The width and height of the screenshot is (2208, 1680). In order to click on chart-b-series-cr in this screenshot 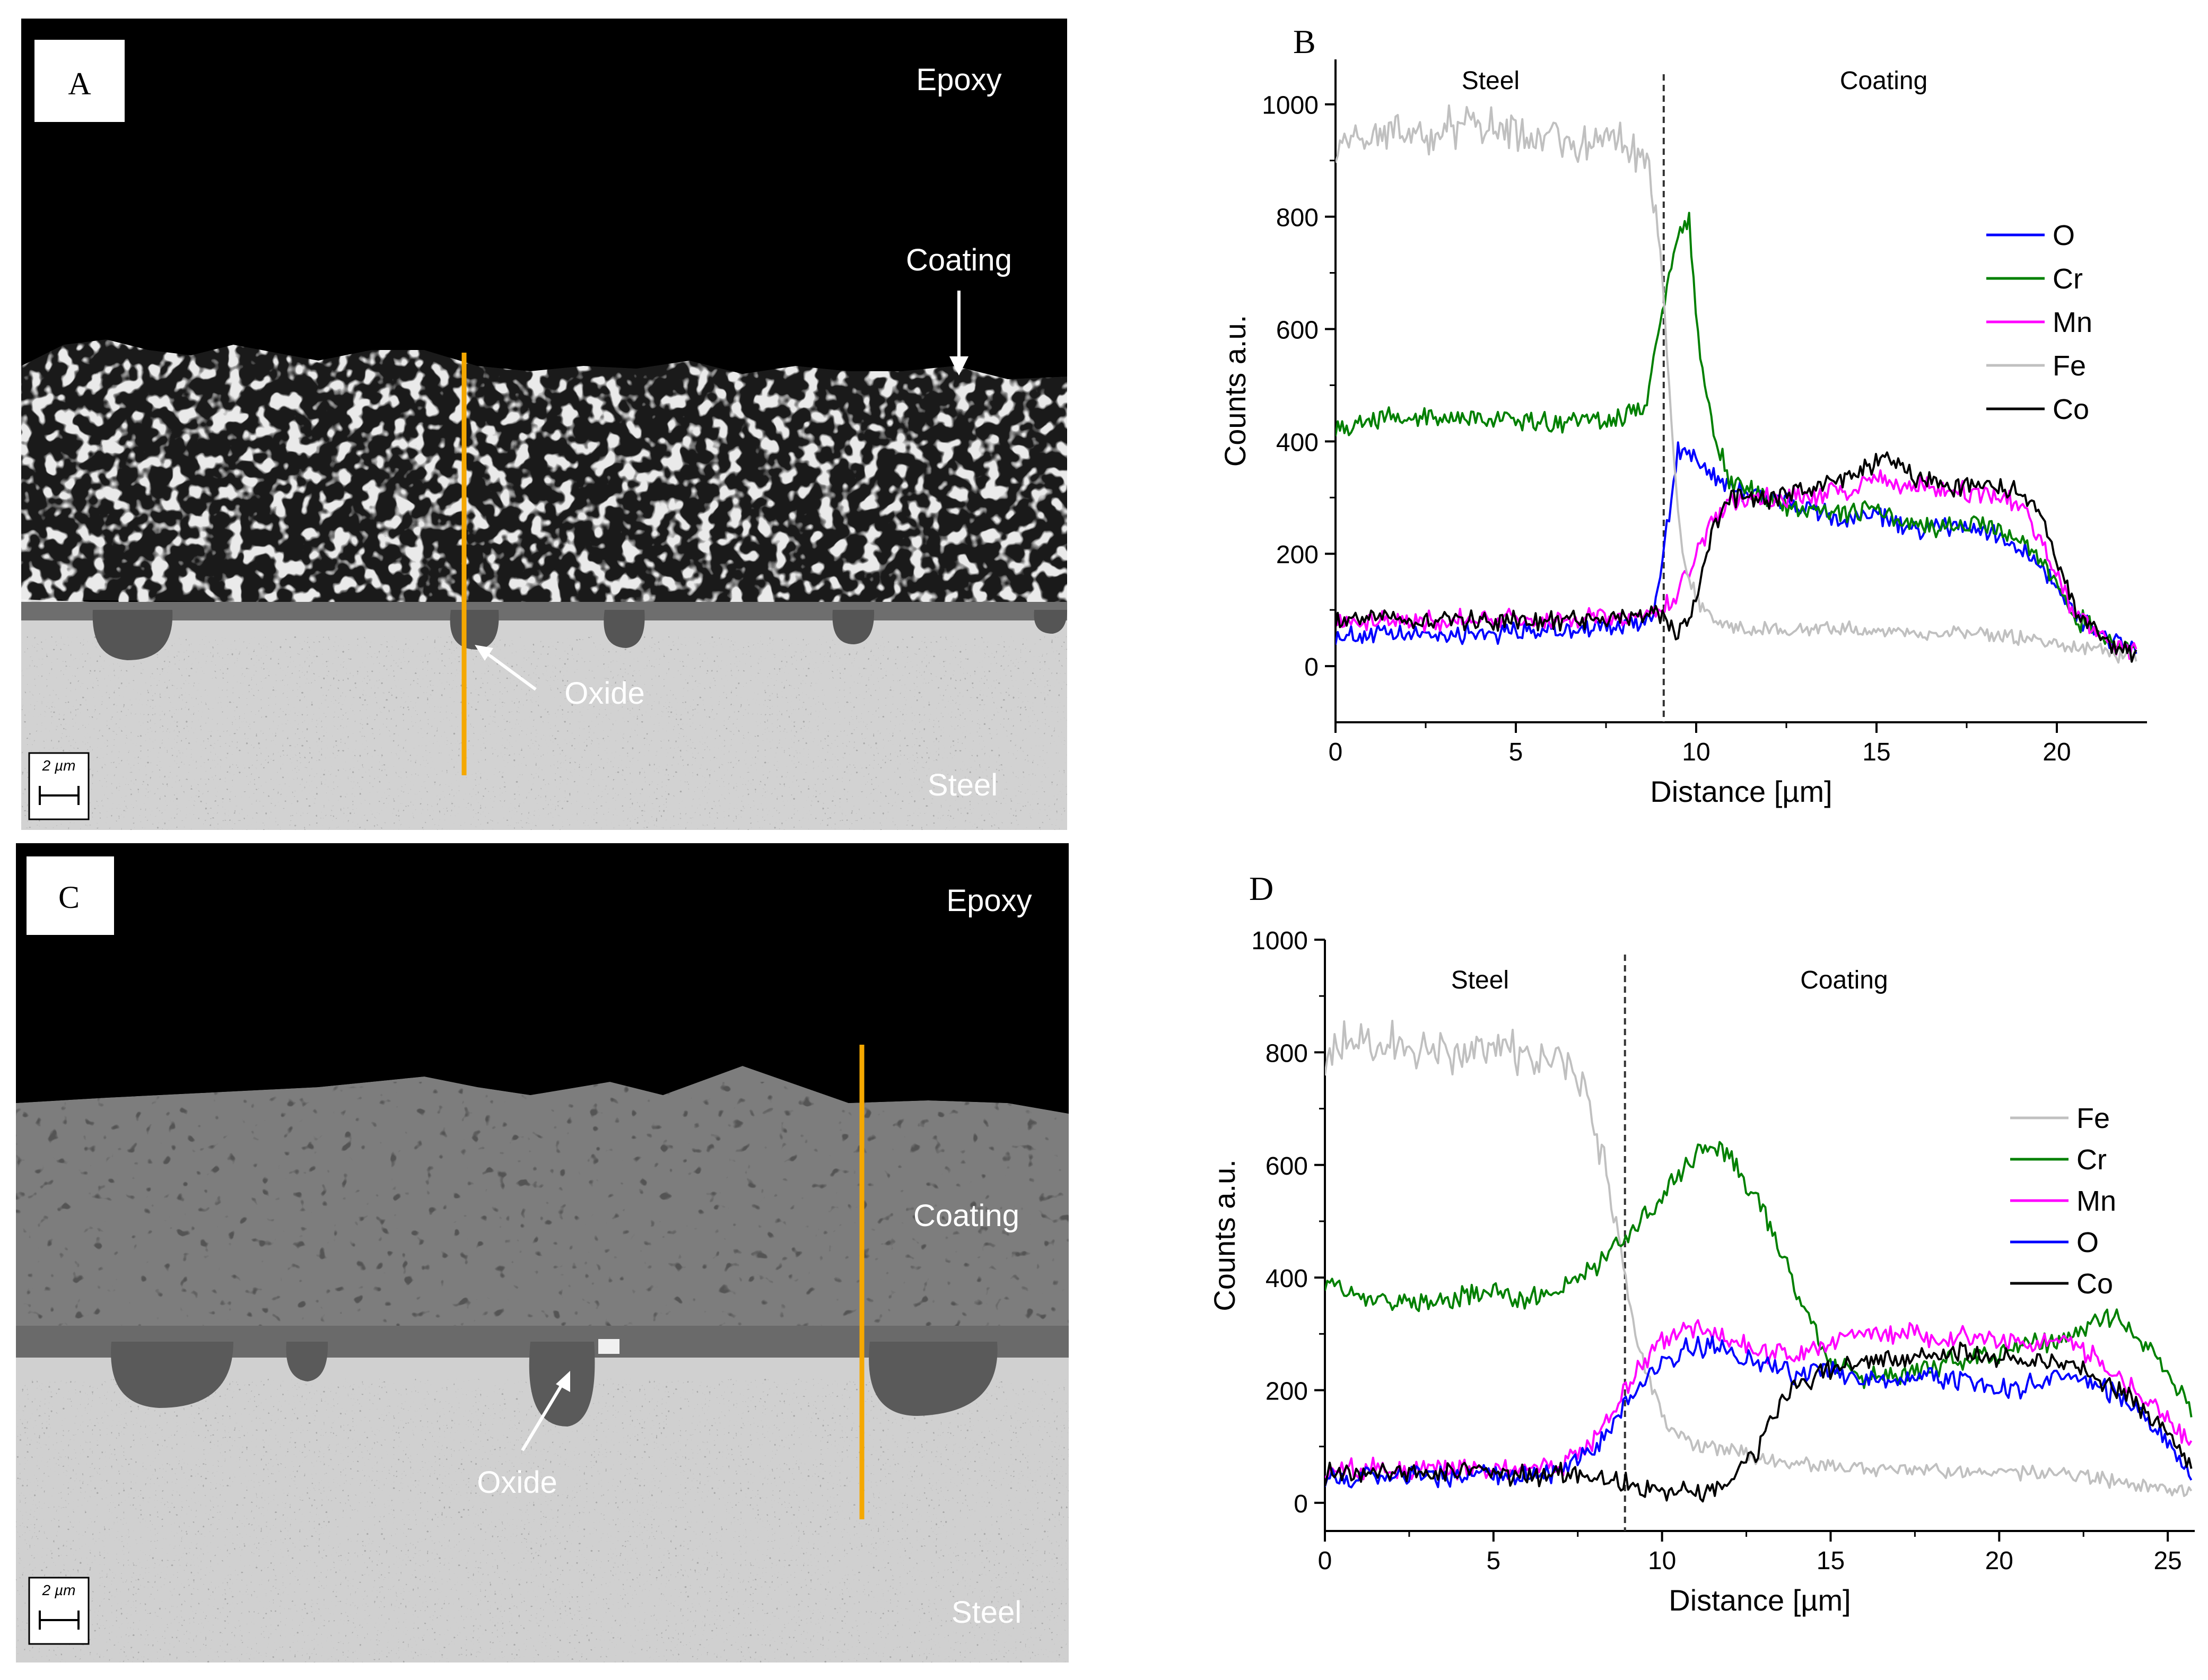, I will do `click(1736, 432)`.